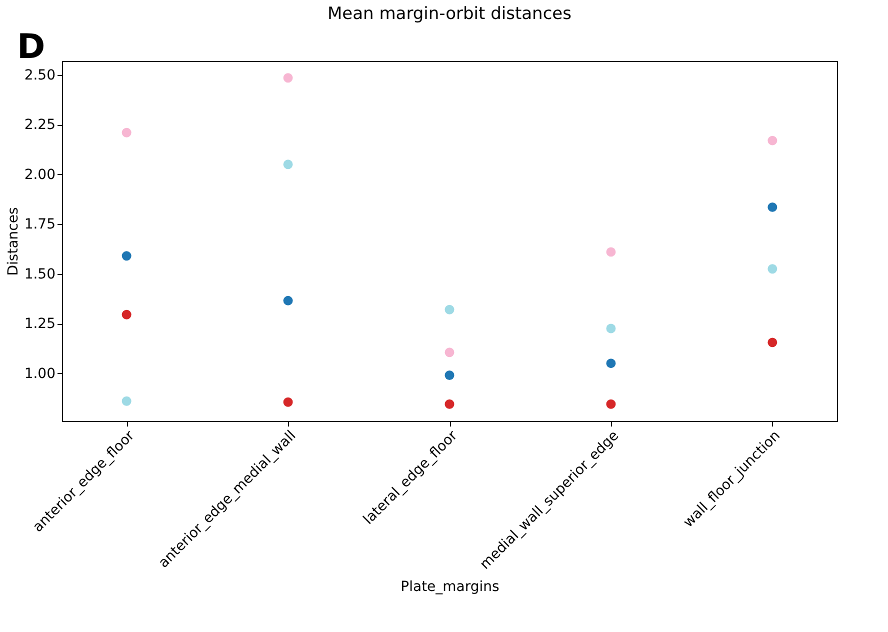 The height and width of the screenshot is (632, 888). Describe the element at coordinates (40, 324) in the screenshot. I see `y-tick-label: 1.25` at that location.